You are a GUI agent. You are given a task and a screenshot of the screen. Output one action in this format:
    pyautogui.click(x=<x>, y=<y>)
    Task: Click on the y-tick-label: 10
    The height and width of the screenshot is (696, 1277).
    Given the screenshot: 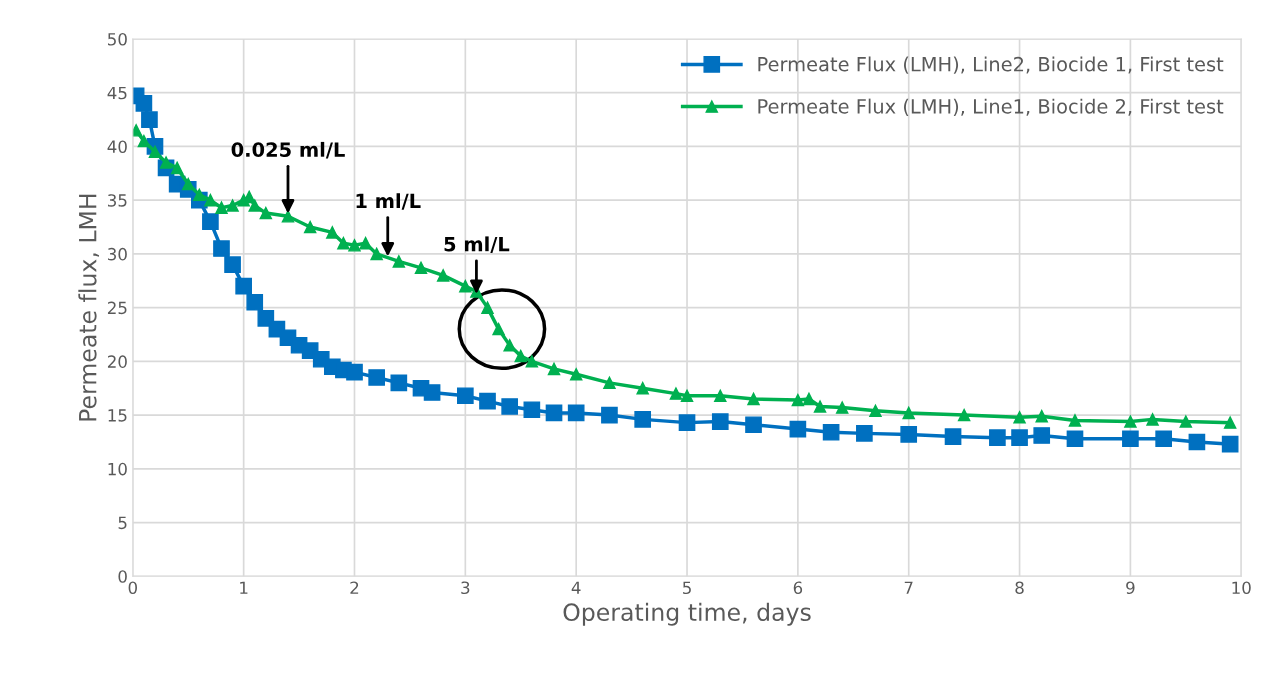 What is the action you would take?
    pyautogui.click(x=117, y=469)
    